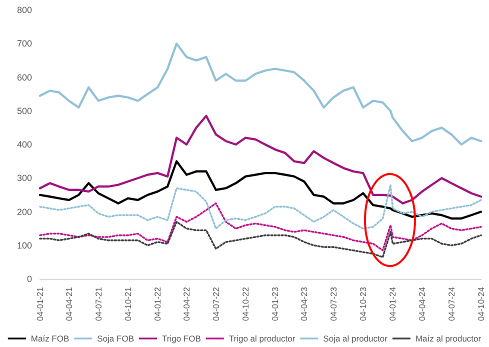 Image resolution: width=489 pixels, height=347 pixels. I want to click on x-tick-label: 04-01-23, so click(275, 304).